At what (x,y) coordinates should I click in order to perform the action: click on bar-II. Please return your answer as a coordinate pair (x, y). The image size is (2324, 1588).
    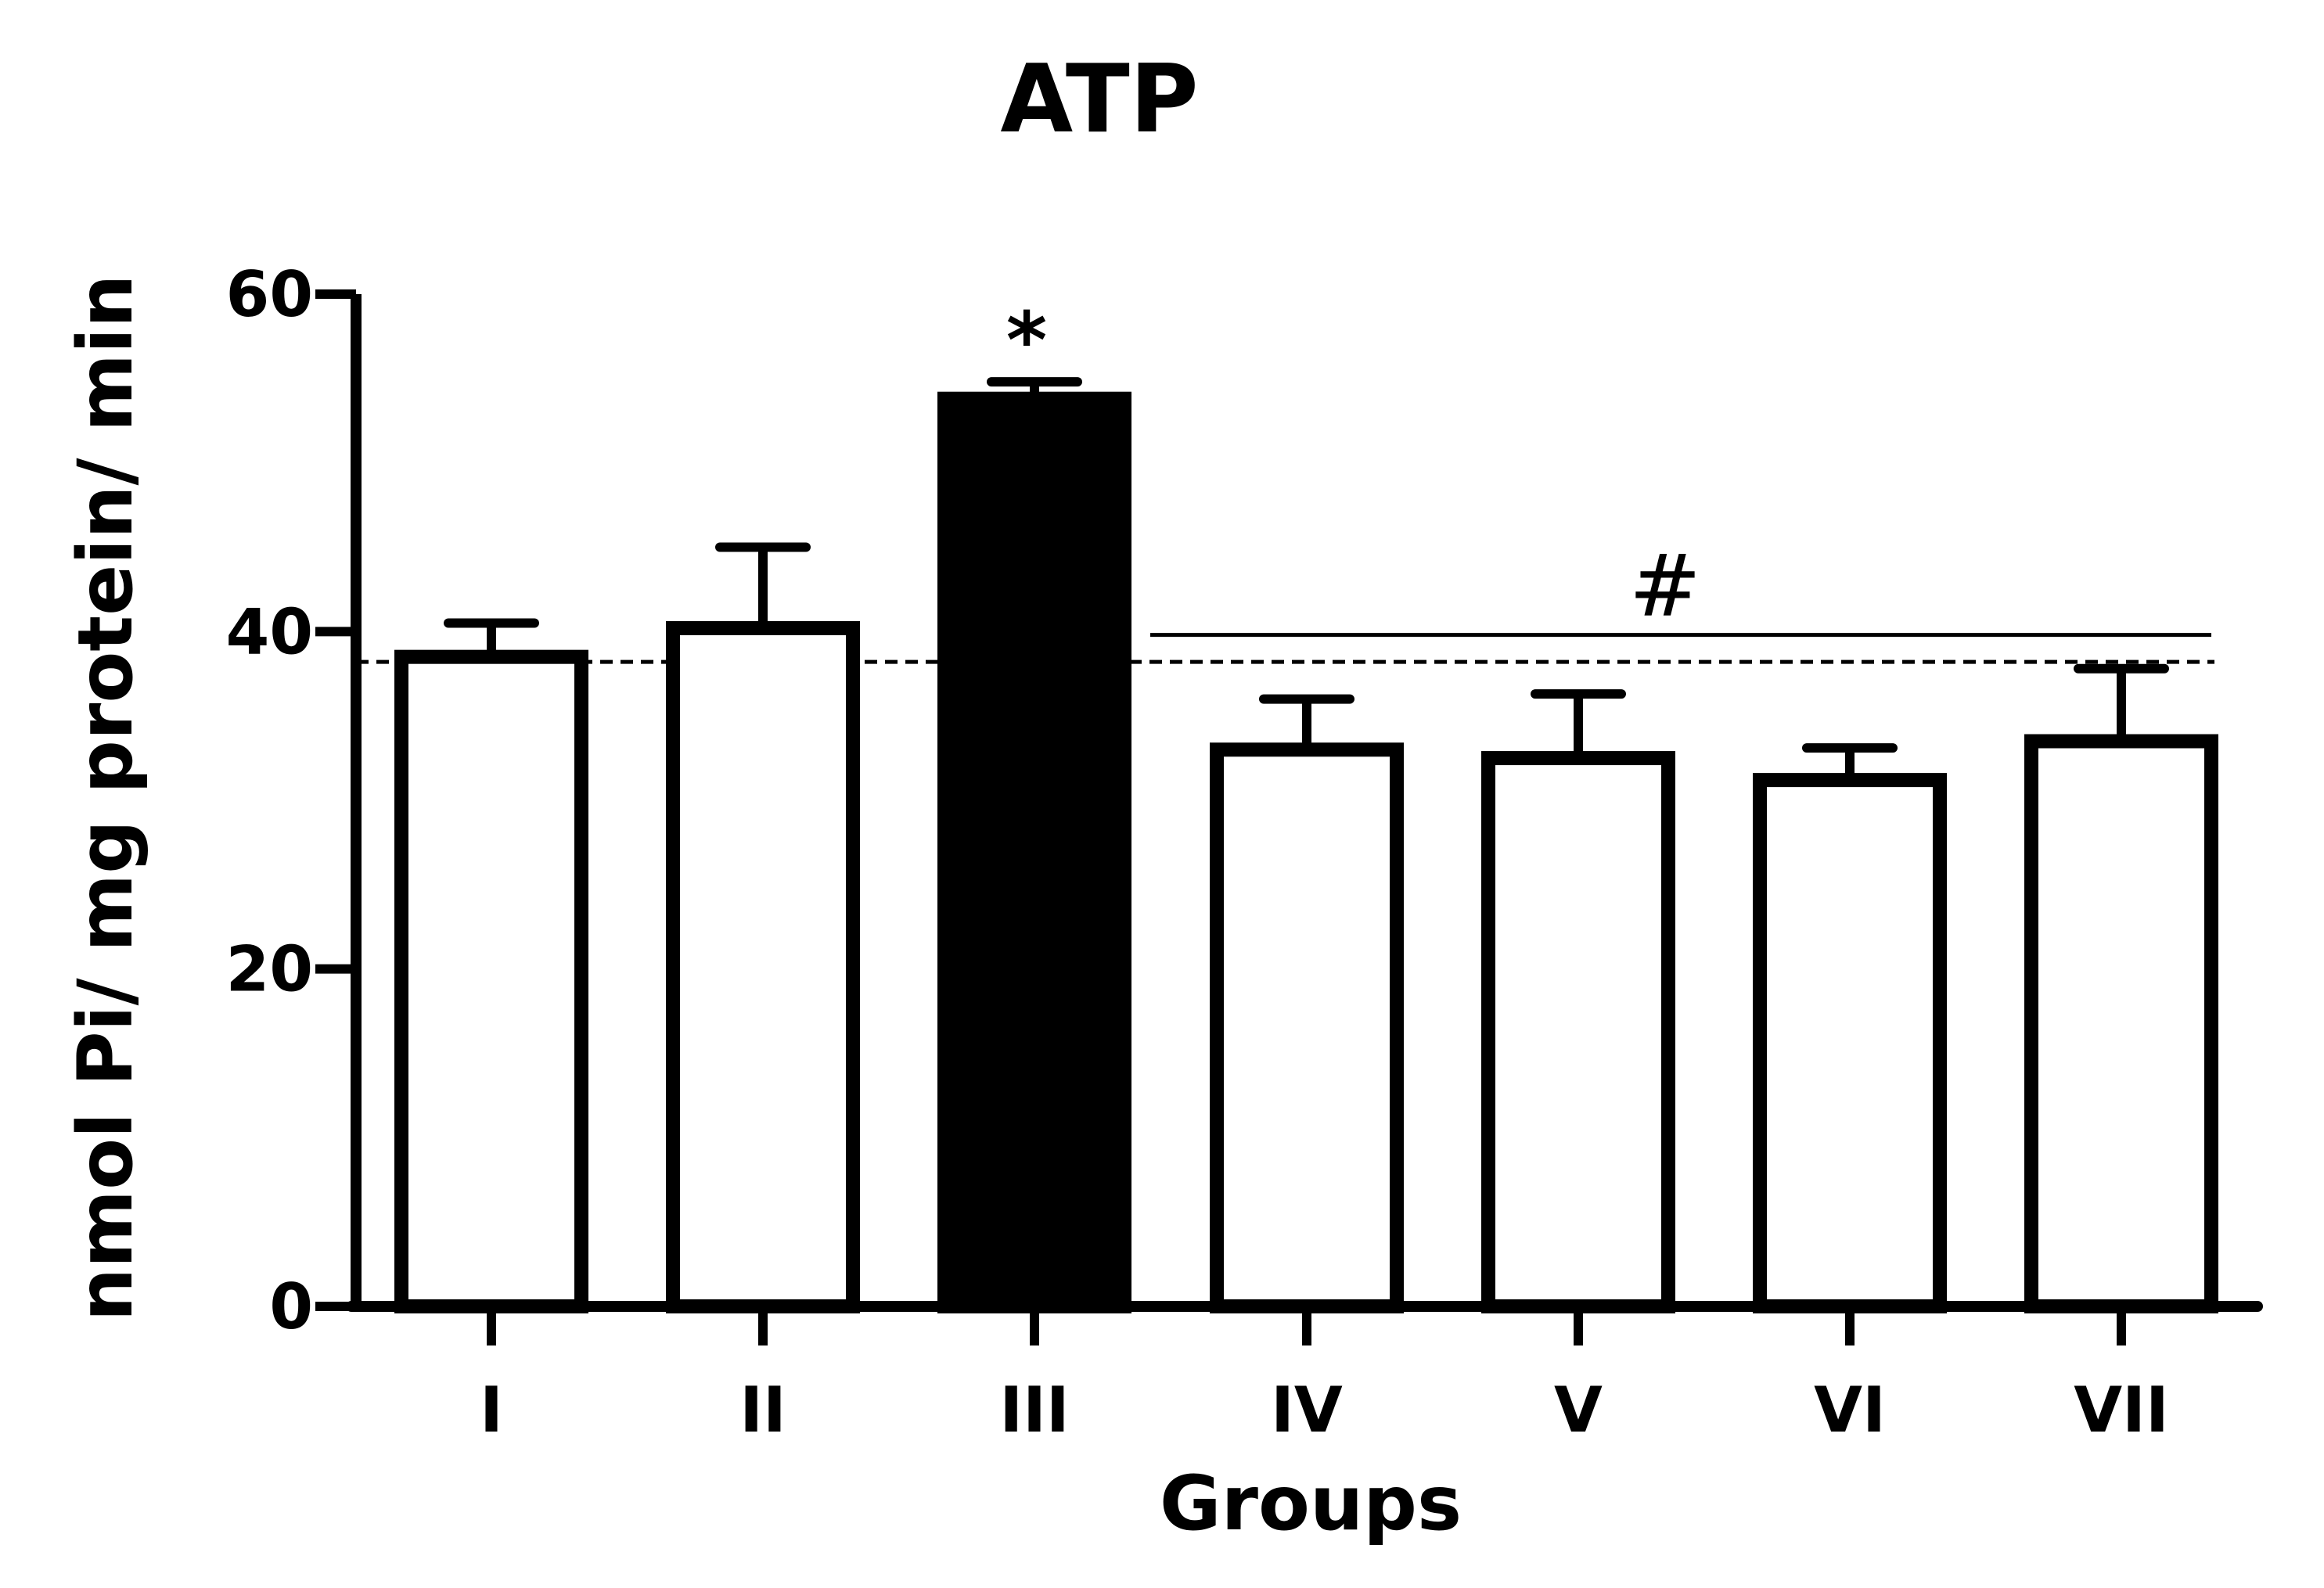
    Looking at the image, I should click on (763, 967).